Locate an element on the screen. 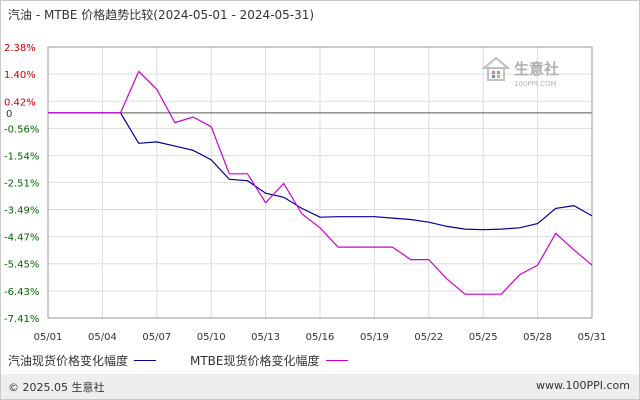  x-tick-label: 05/10 is located at coordinates (211, 337).